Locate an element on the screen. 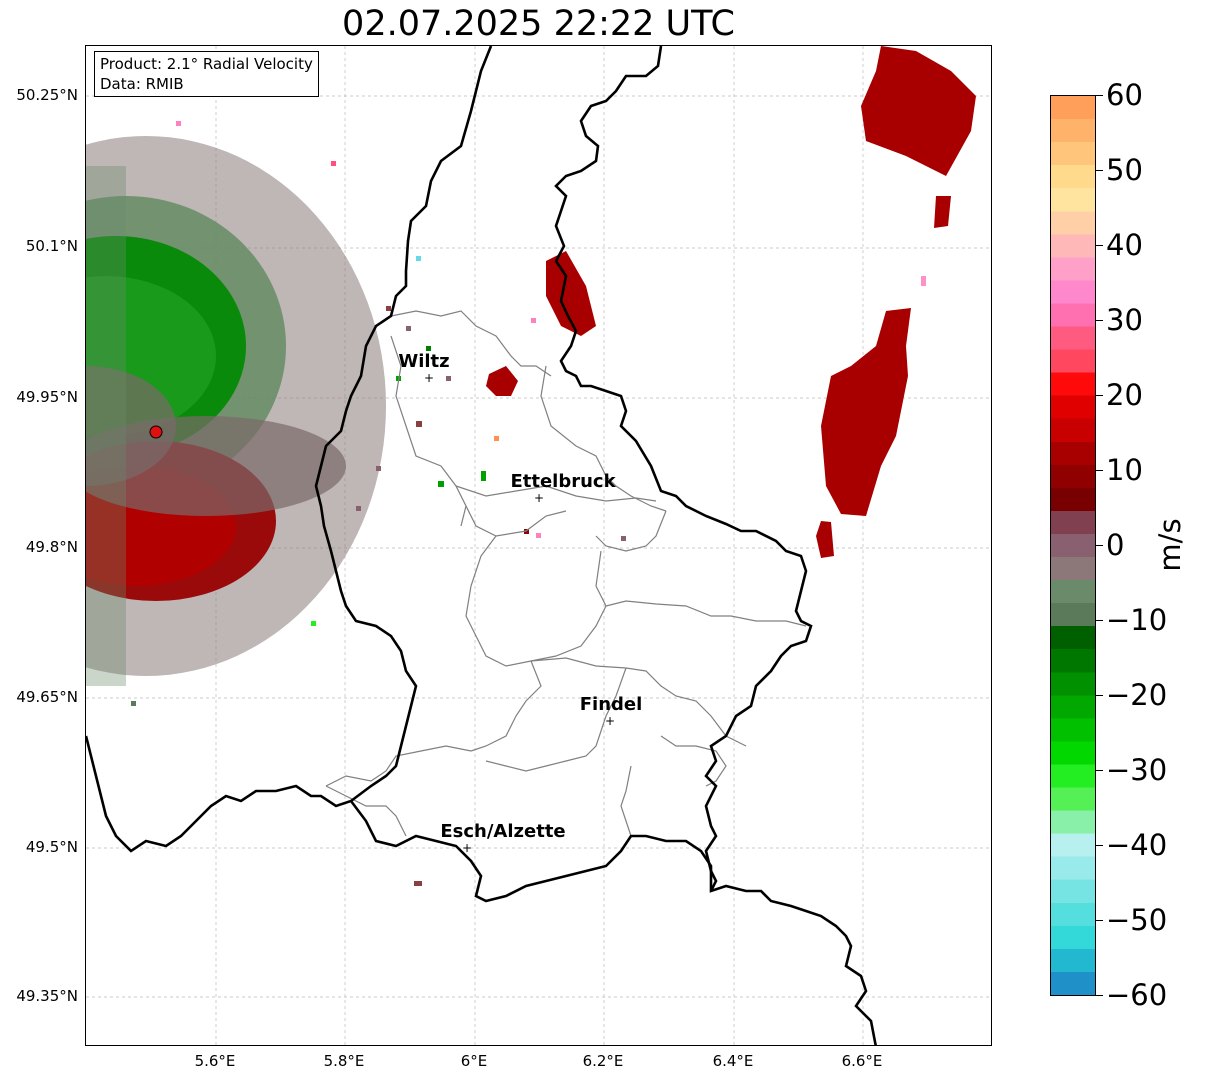 The image size is (1207, 1081). lon-label: 5.8°E is located at coordinates (344, 1061).